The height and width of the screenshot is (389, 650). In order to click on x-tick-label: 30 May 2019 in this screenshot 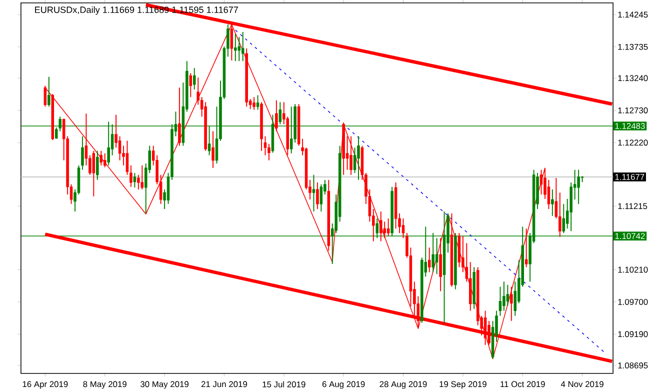, I will do `click(164, 385)`.